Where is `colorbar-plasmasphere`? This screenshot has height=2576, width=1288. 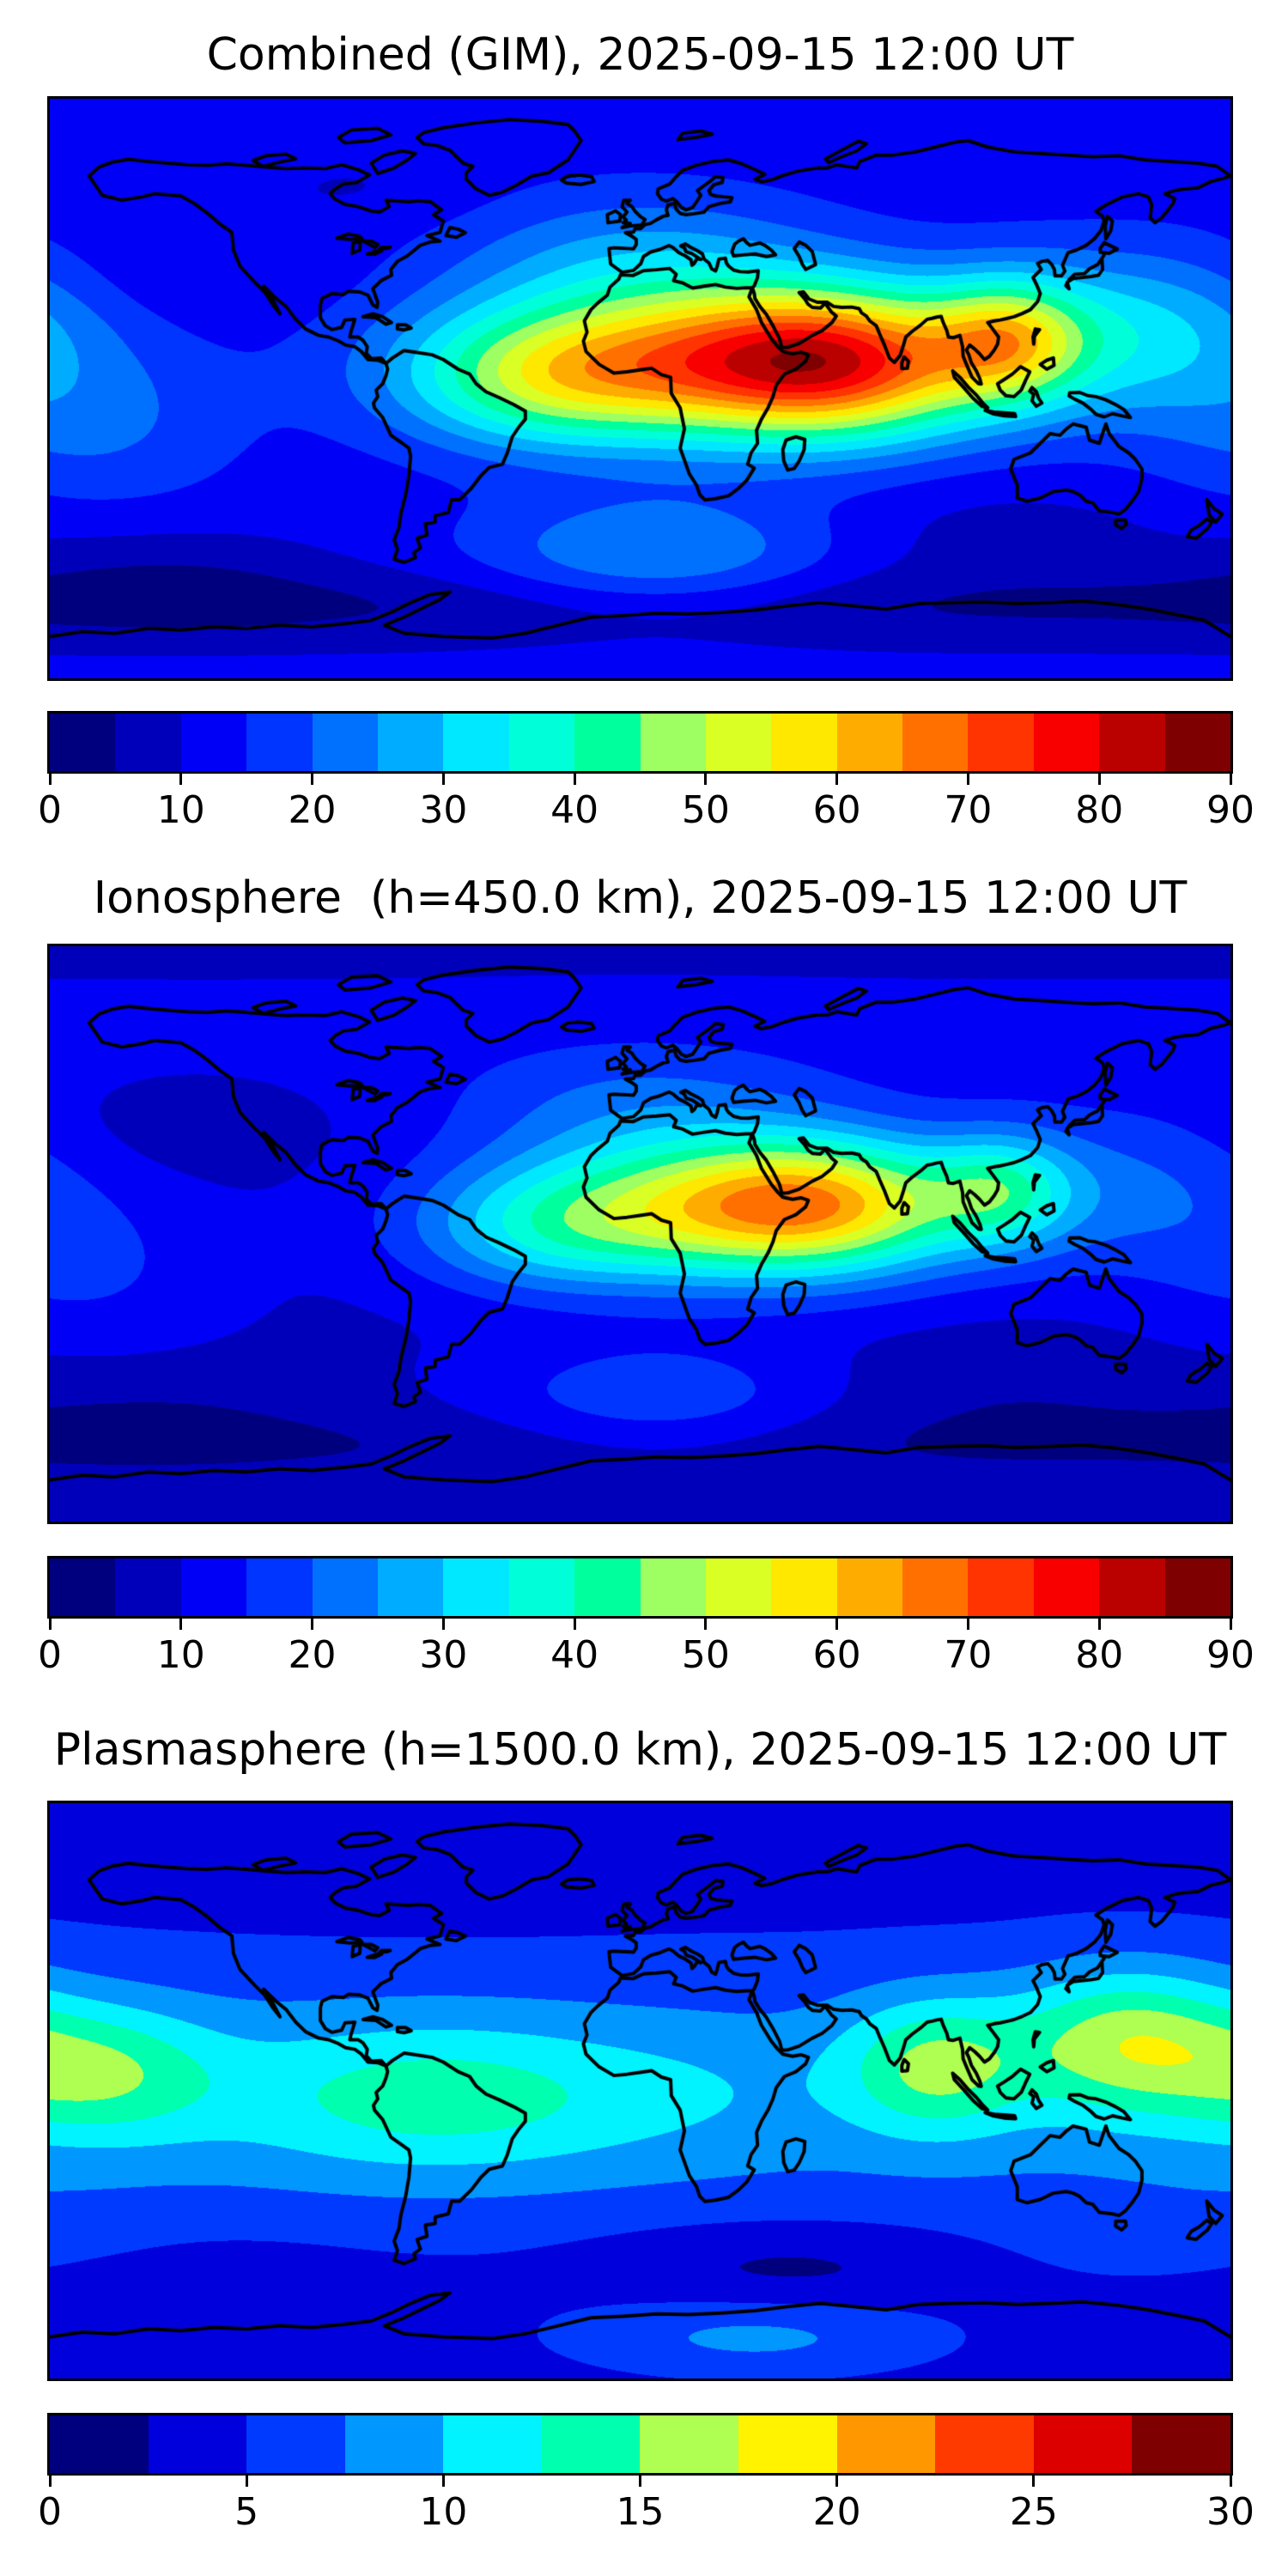
colorbar-plasmasphere is located at coordinates (640, 2444).